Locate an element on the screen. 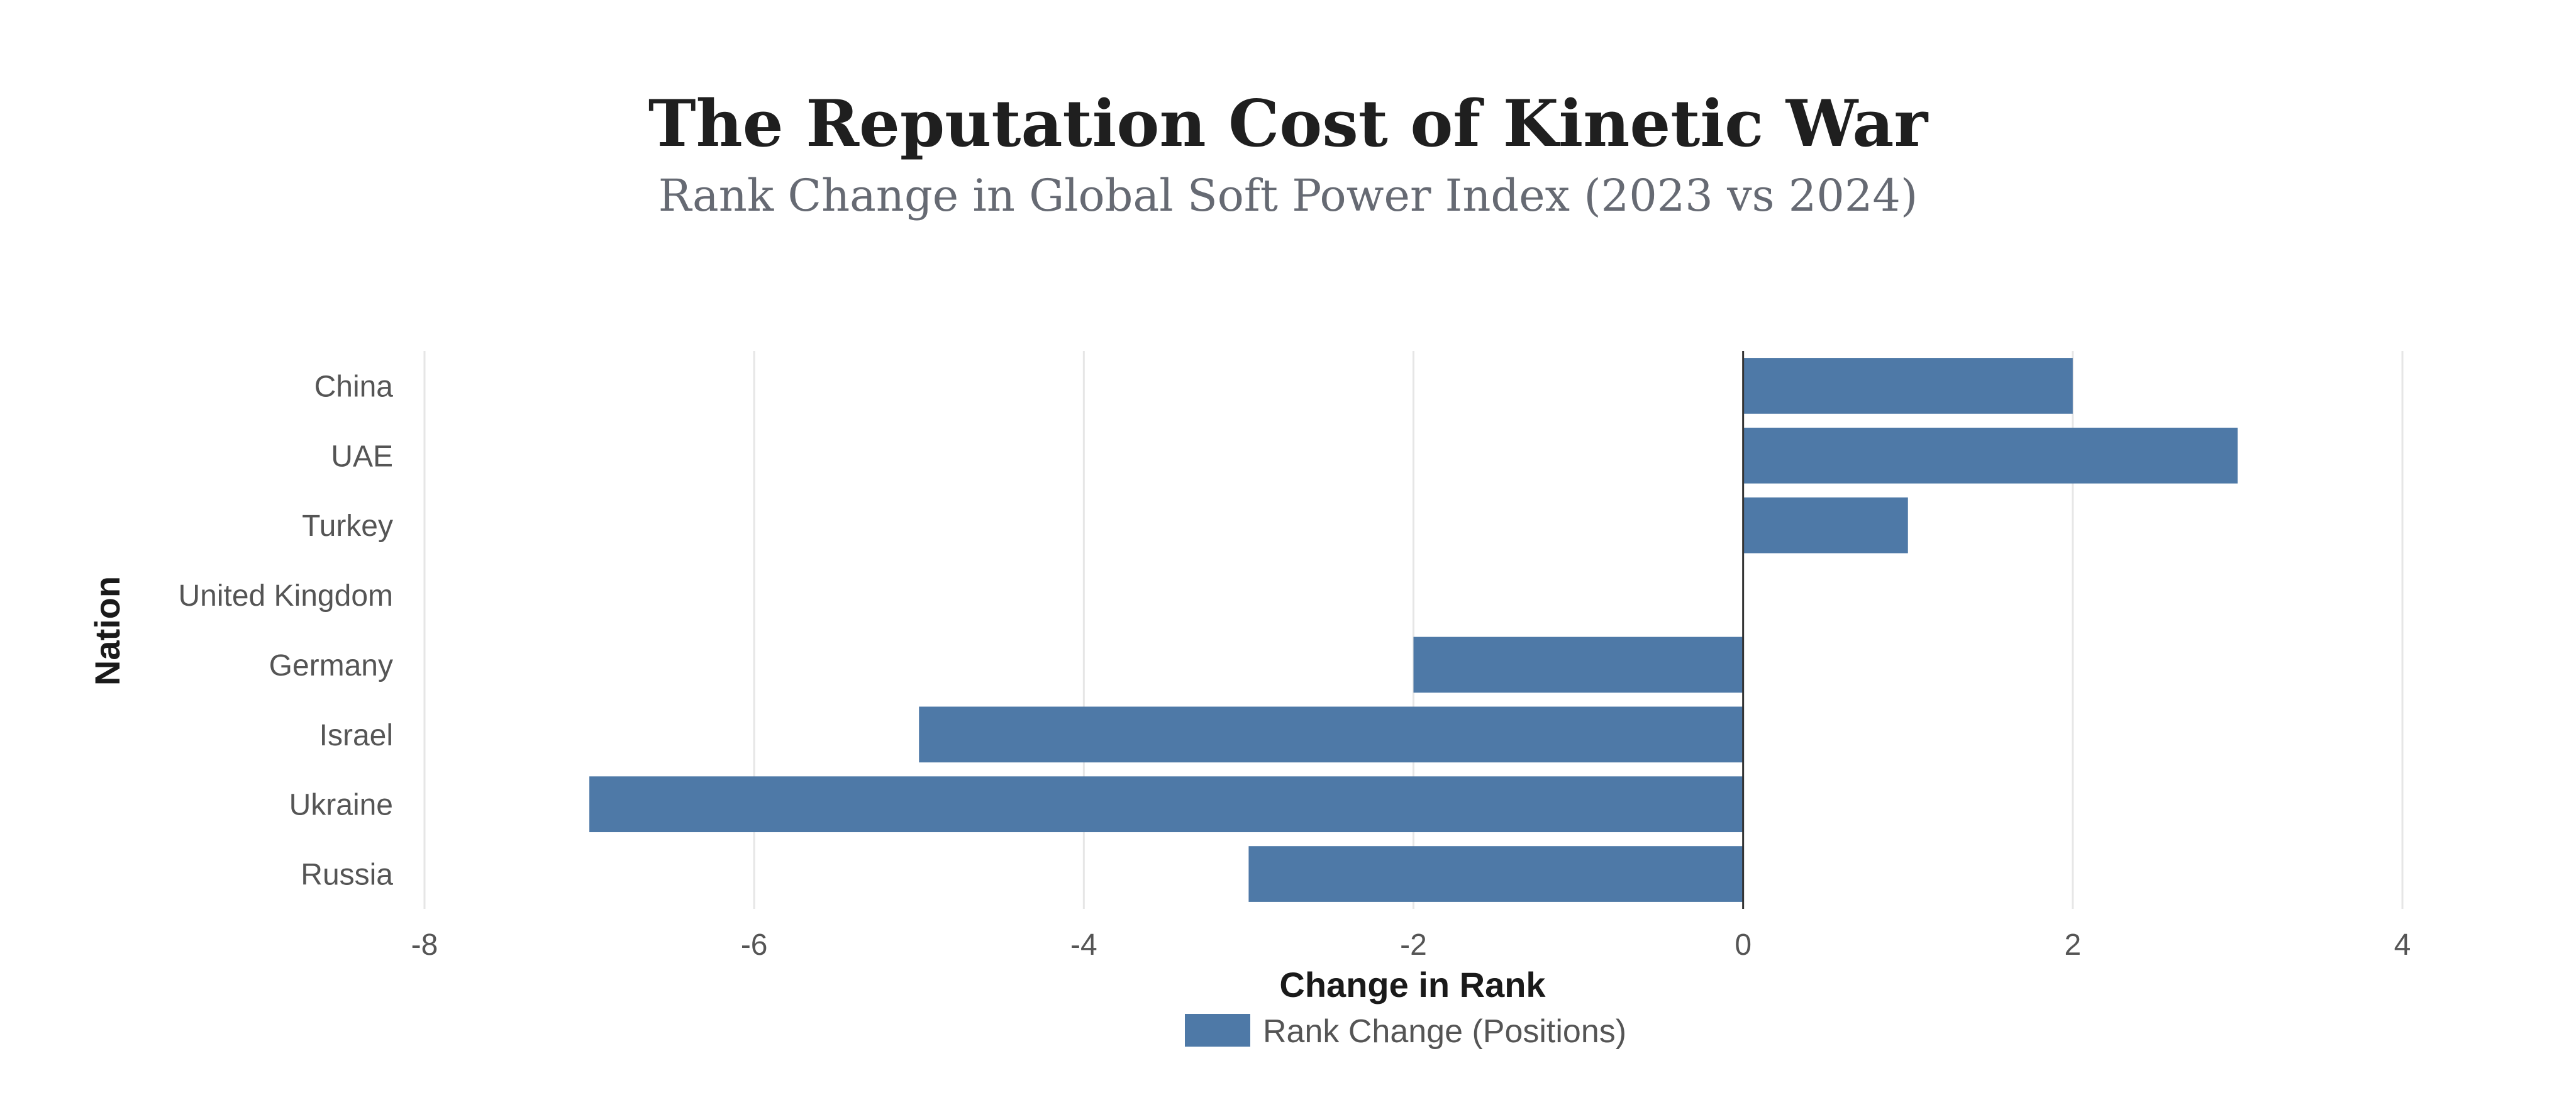 The width and height of the screenshot is (2576, 1107). bar-turkey is located at coordinates (1825, 526).